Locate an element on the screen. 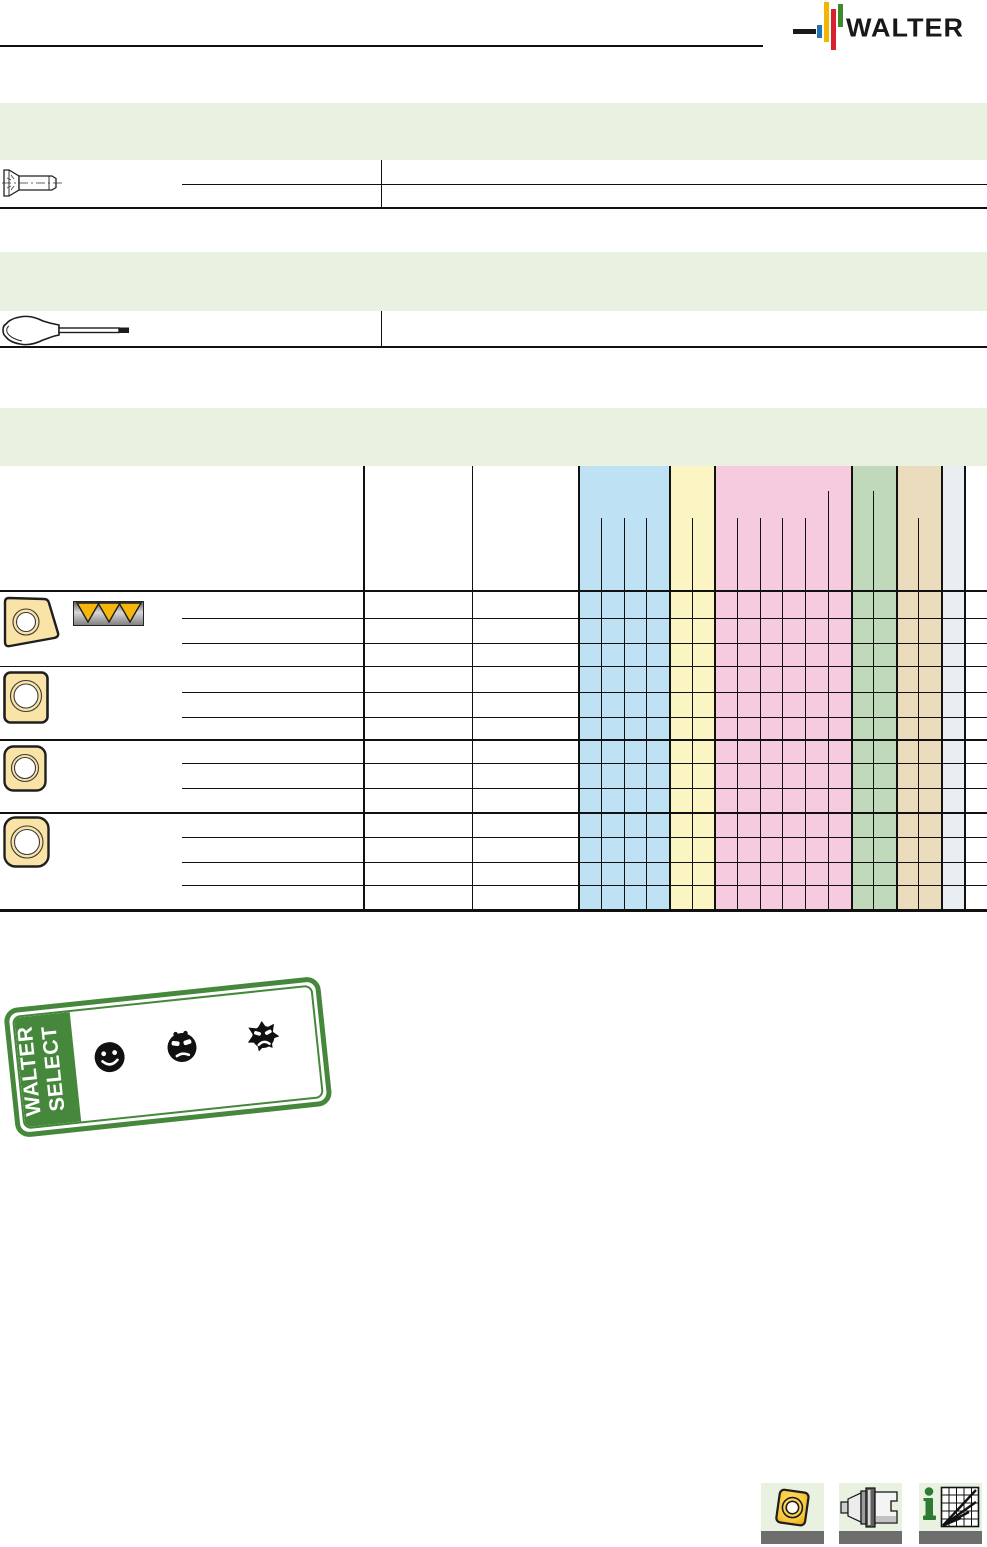 The width and height of the screenshot is (987, 1547). spare-part-key-band is located at coordinates (493, 281).